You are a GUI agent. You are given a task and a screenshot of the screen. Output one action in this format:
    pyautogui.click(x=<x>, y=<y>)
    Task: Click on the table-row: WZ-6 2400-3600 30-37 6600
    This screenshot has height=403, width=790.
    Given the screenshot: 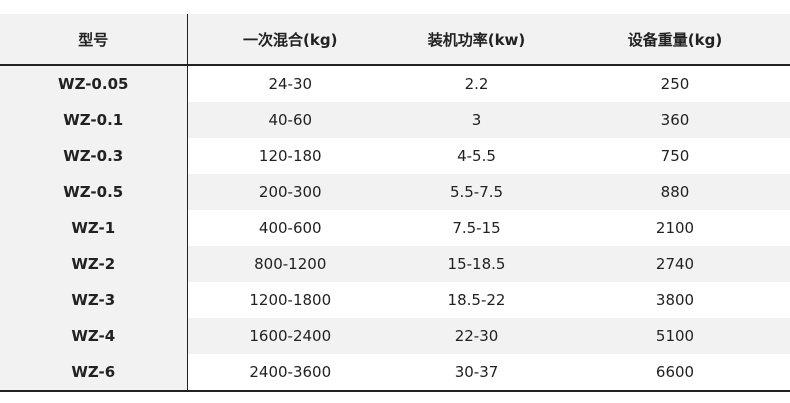 What is the action you would take?
    pyautogui.click(x=395, y=373)
    